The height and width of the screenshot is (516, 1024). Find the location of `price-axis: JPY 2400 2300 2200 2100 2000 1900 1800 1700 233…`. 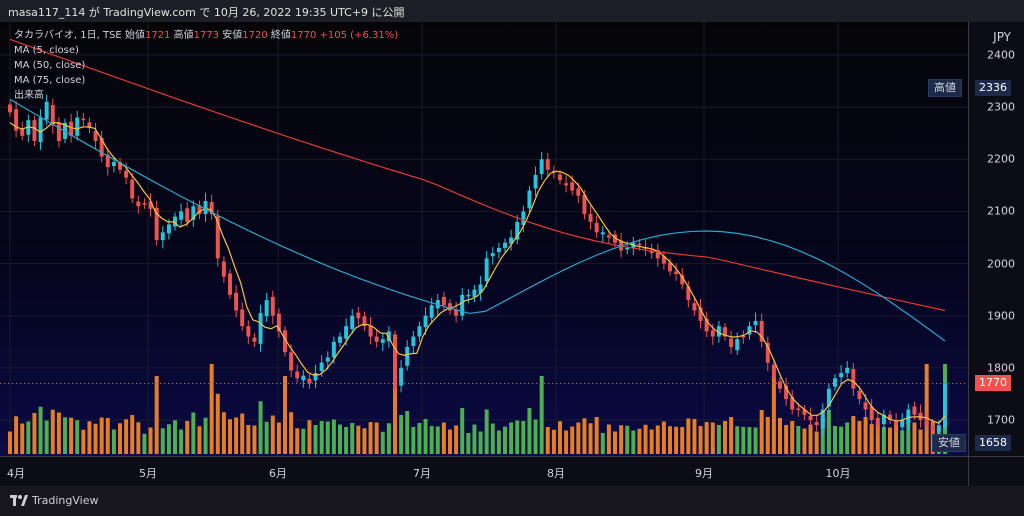

price-axis: JPY 2400 2300 2200 2100 2000 1900 1800 1700 233… is located at coordinates (996, 239).